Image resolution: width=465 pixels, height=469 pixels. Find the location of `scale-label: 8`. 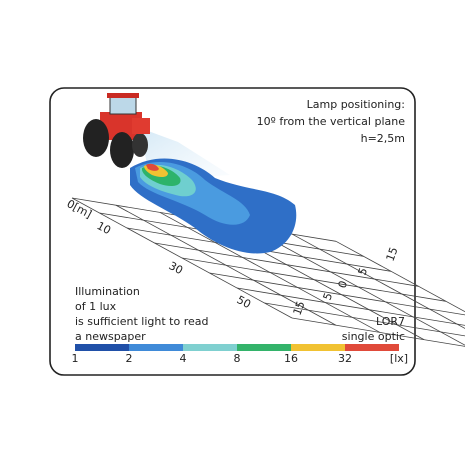

scale-label: 8 is located at coordinates (237, 358).